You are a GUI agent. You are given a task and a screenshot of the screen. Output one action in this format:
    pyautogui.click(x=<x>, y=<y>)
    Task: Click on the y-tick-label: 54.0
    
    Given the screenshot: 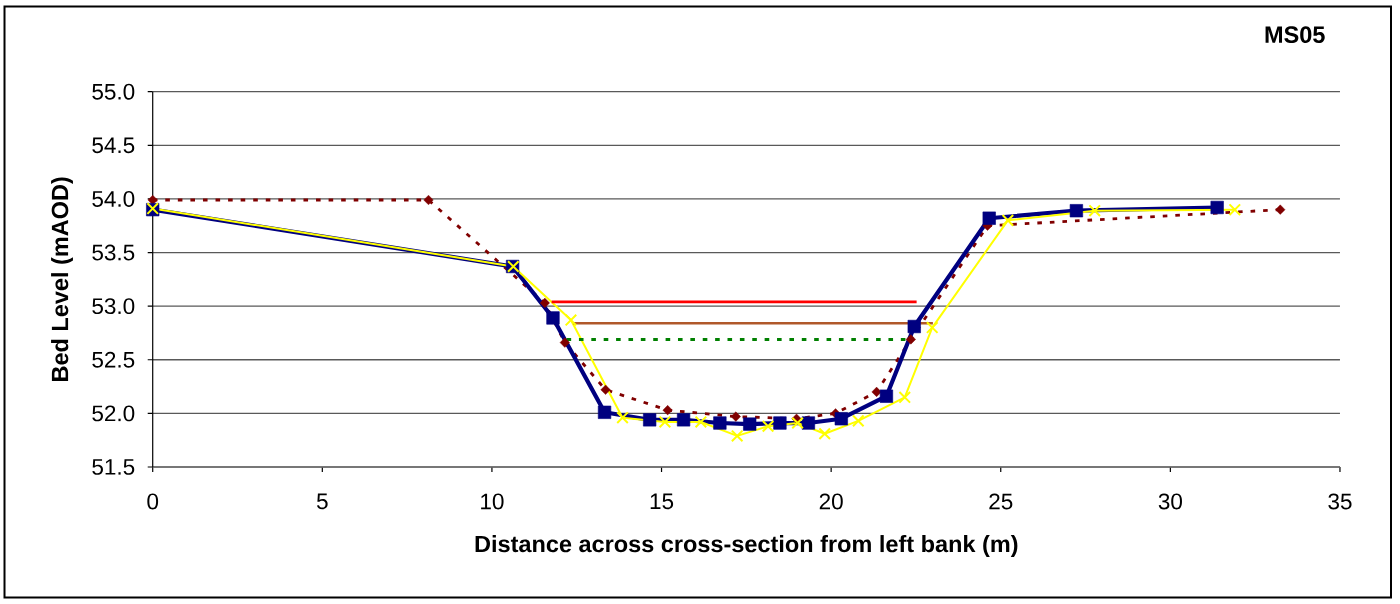 What is the action you would take?
    pyautogui.click(x=113, y=198)
    